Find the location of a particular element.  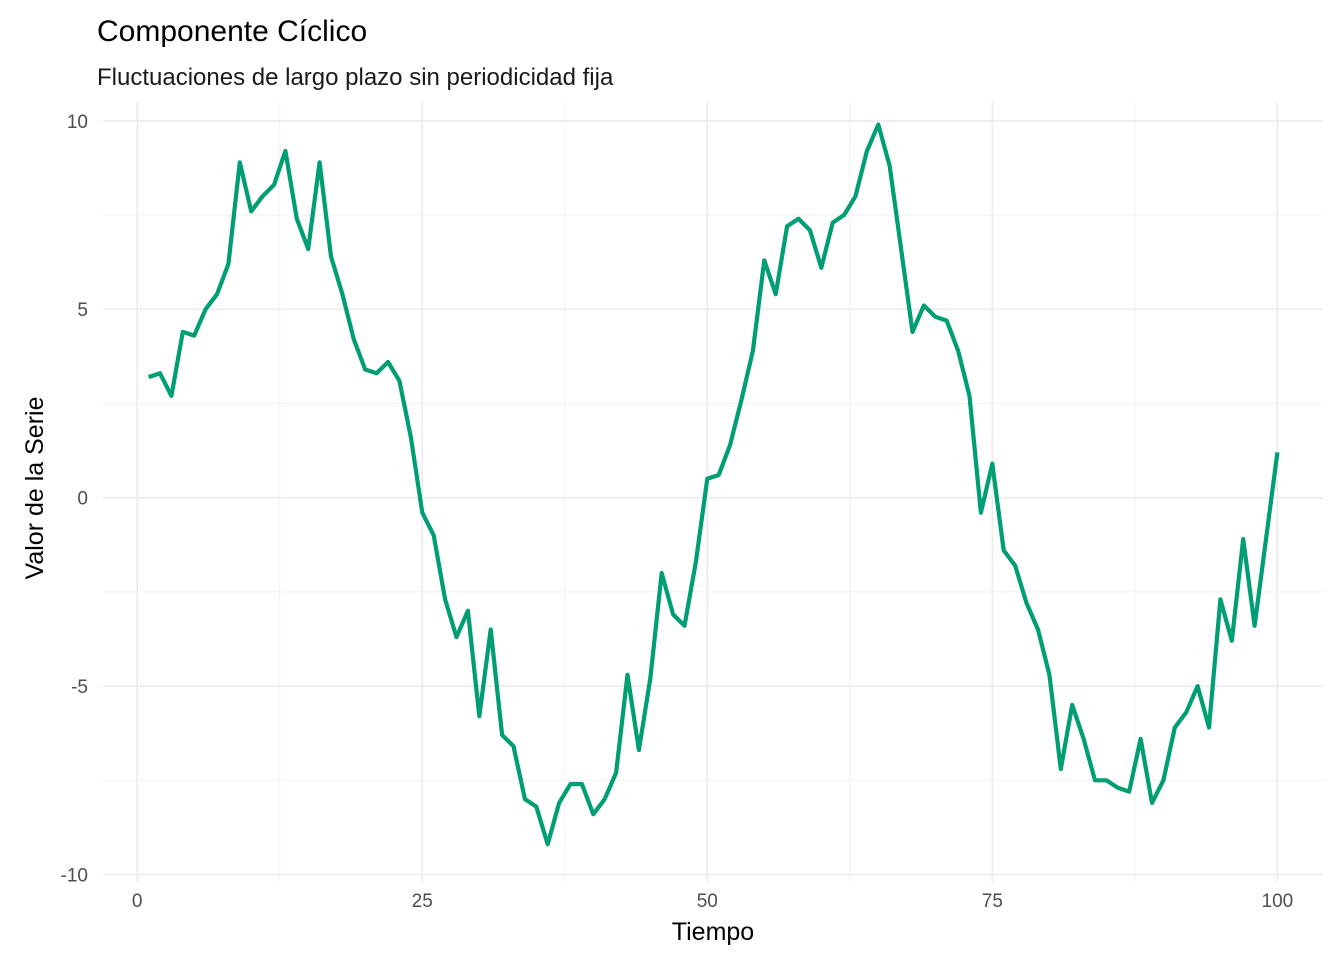

x-tick-label: 75 is located at coordinates (992, 901).